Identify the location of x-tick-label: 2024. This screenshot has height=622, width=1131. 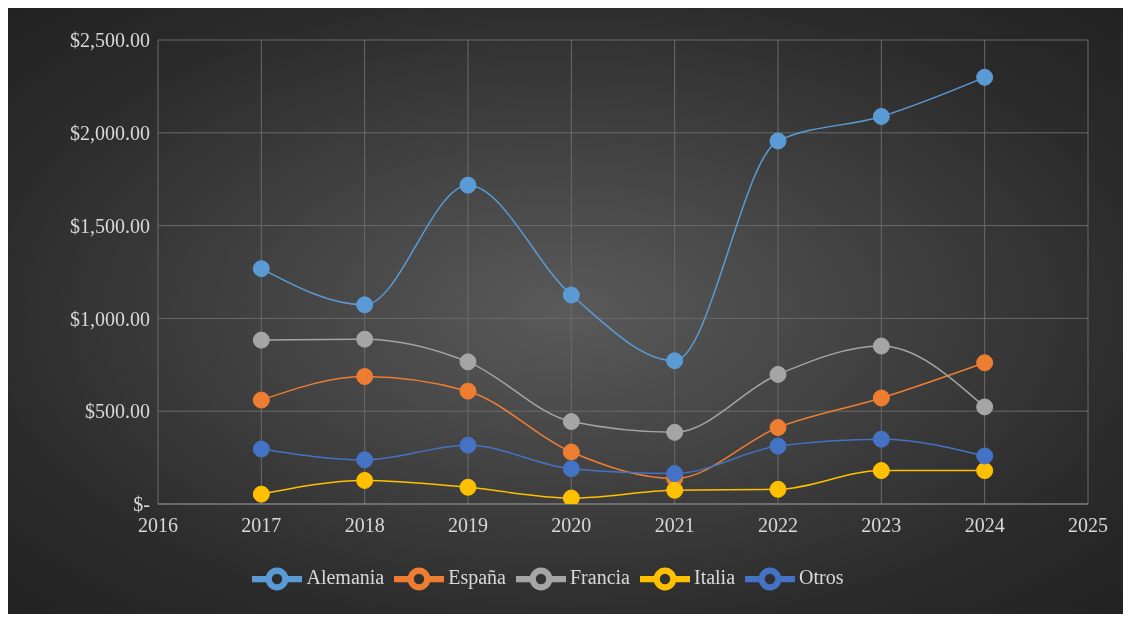
(984, 525).